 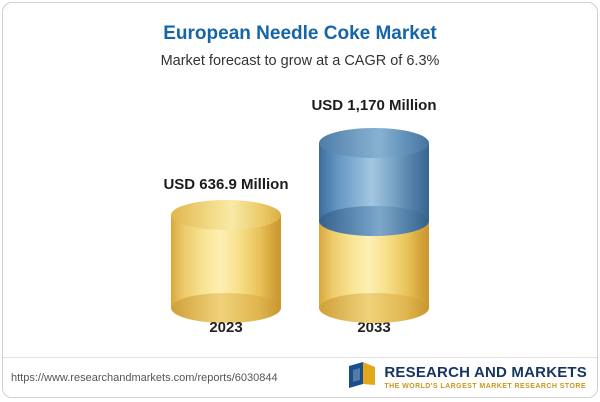 I want to click on chart-title: European Needle Coke Market, so click(x=300, y=33).